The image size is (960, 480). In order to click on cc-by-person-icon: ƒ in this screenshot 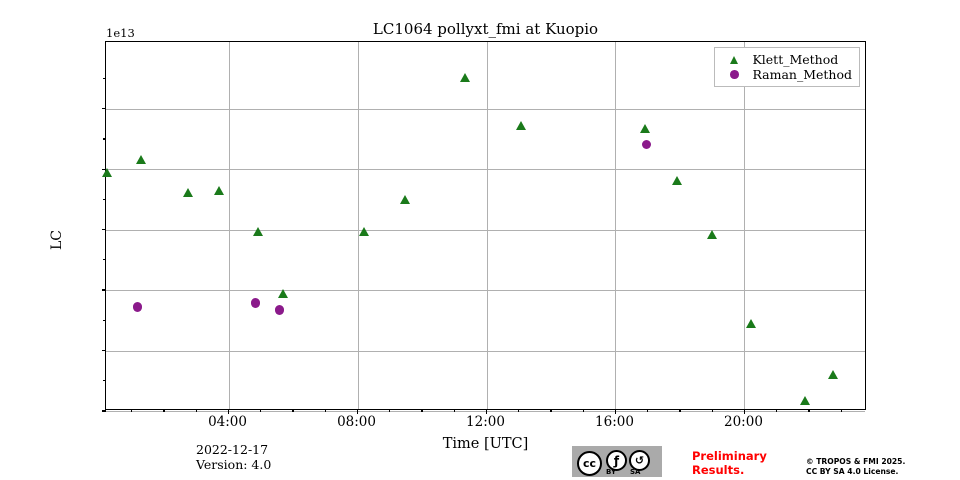, I will do `click(616, 460)`.